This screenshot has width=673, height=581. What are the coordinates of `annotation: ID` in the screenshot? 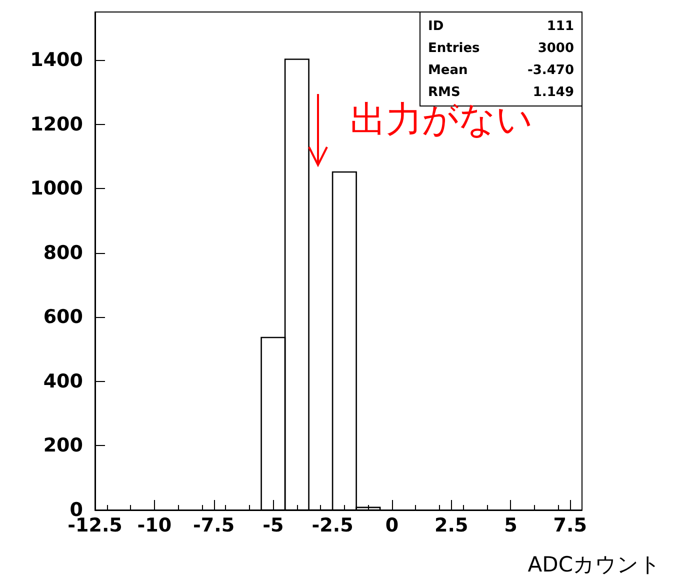 It's located at (436, 26).